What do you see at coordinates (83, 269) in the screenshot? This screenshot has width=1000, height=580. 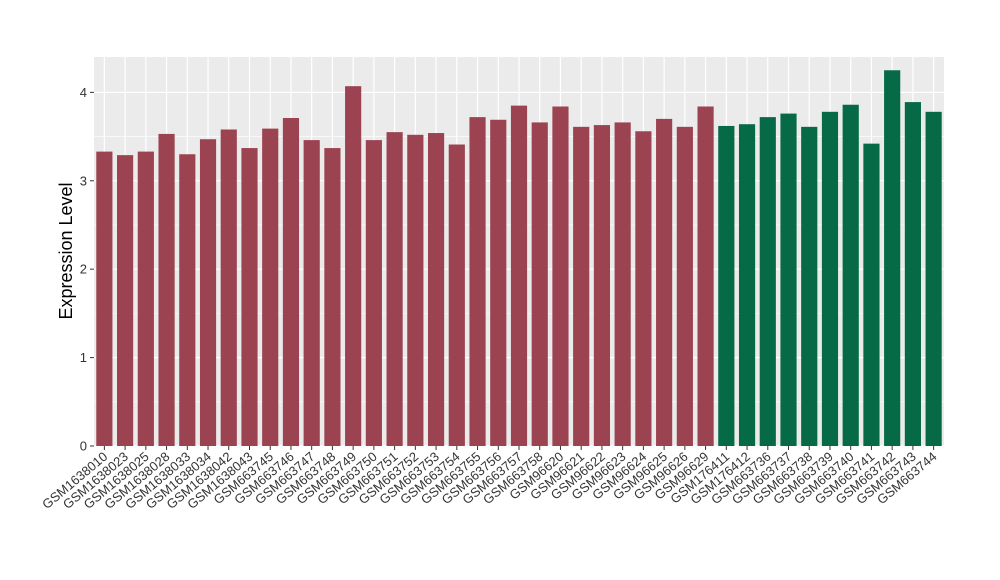 I see `y-tick-label: 2` at bounding box center [83, 269].